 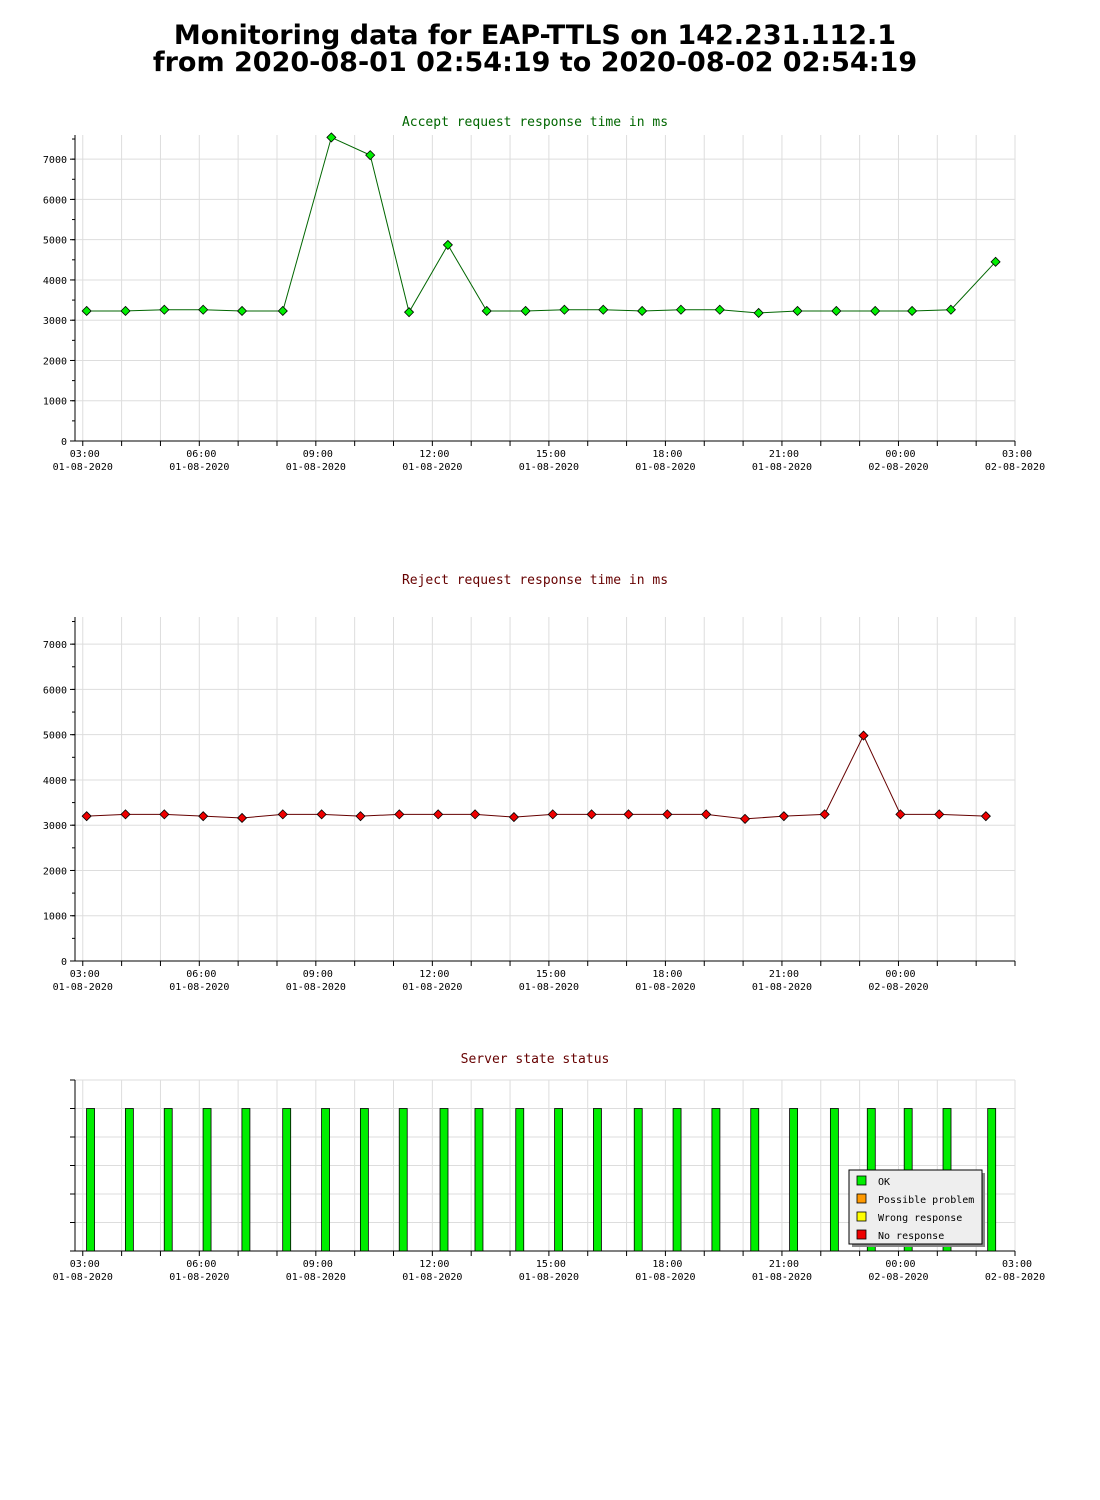 What do you see at coordinates (55, 321) in the screenshot?
I see `accept-y-tick-label: 3000` at bounding box center [55, 321].